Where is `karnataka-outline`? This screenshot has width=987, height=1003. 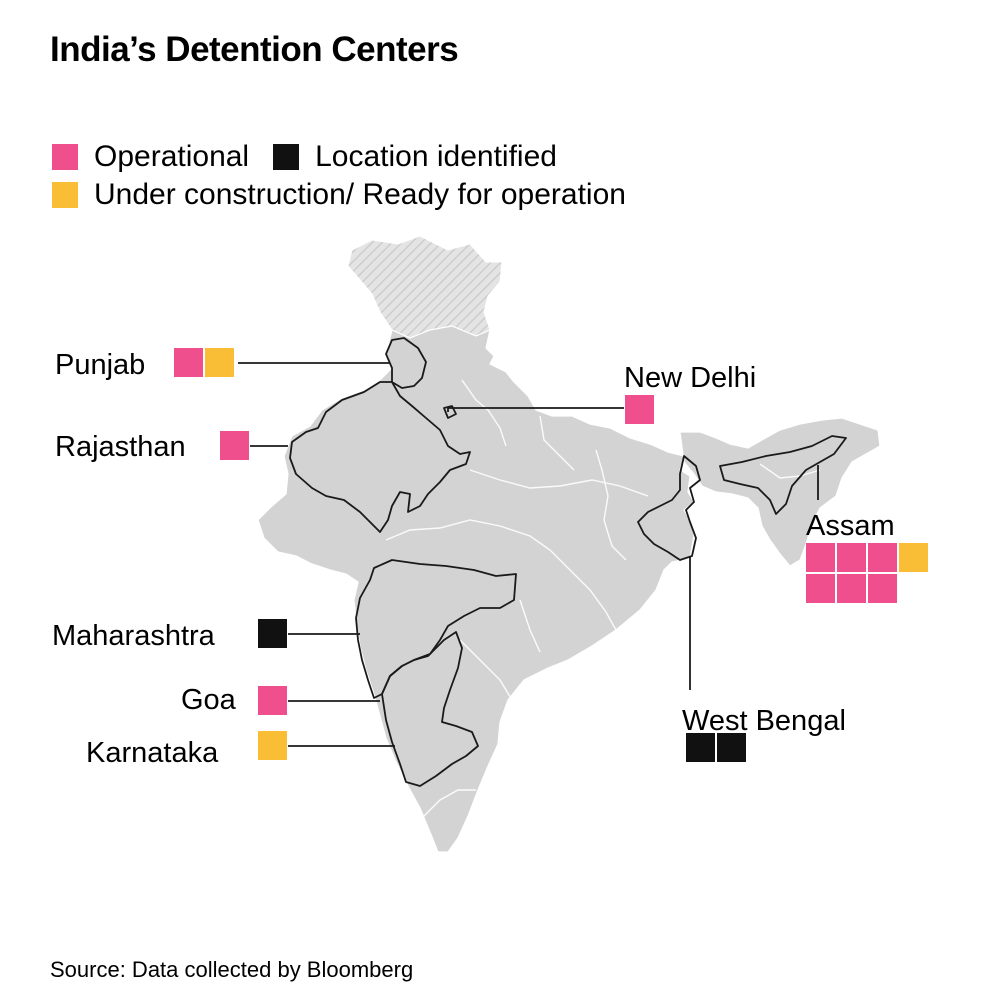
karnataka-outline is located at coordinates (430, 709).